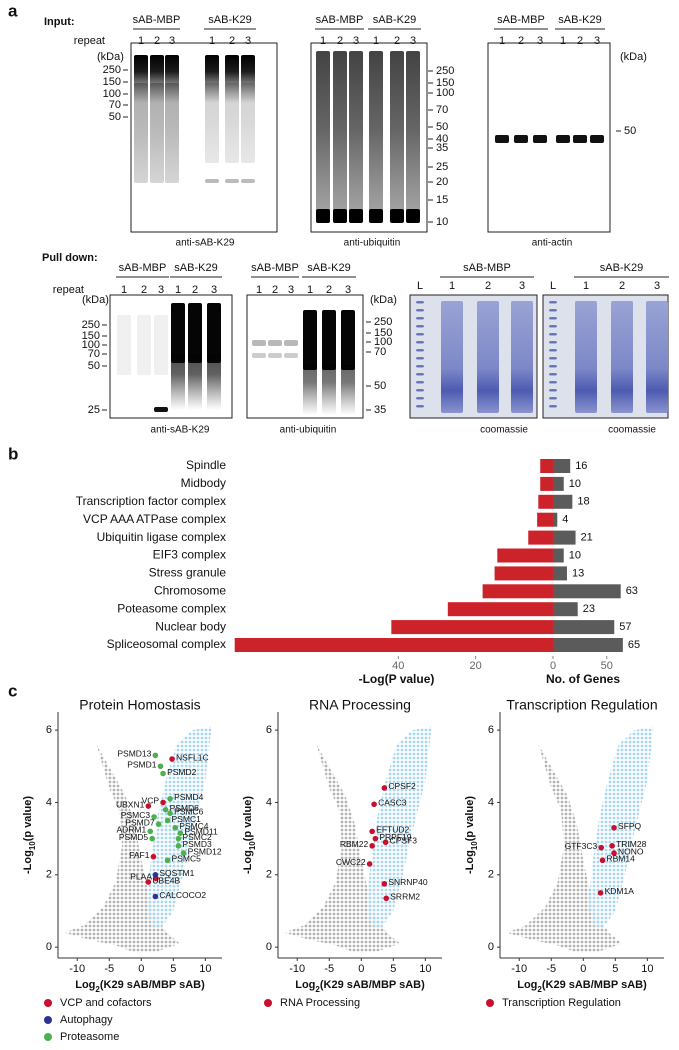 The width and height of the screenshot is (679, 1050). What do you see at coordinates (583, 969) in the screenshot?
I see `x-tick-label: 0` at bounding box center [583, 969].